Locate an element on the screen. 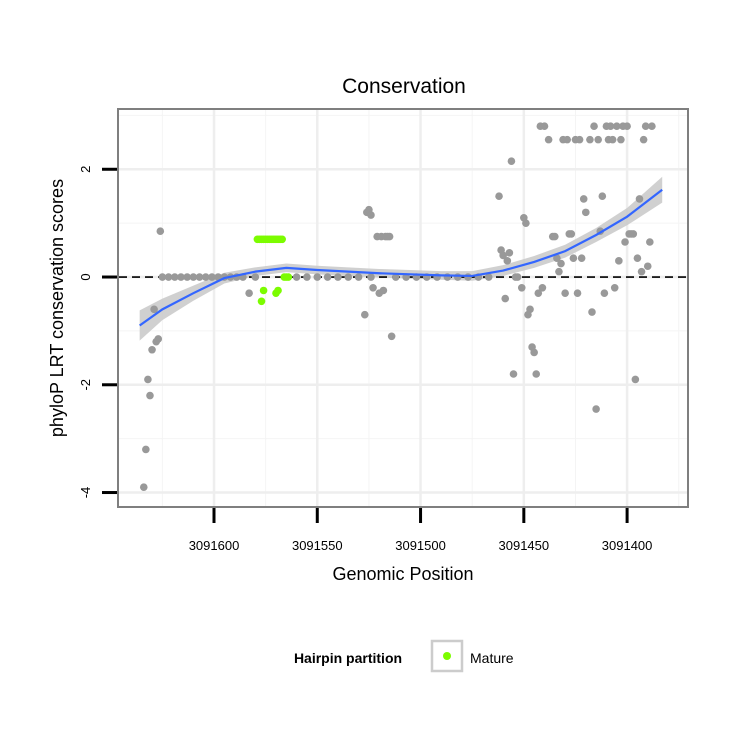  legend-label-mature: Mature is located at coordinates (492, 658).